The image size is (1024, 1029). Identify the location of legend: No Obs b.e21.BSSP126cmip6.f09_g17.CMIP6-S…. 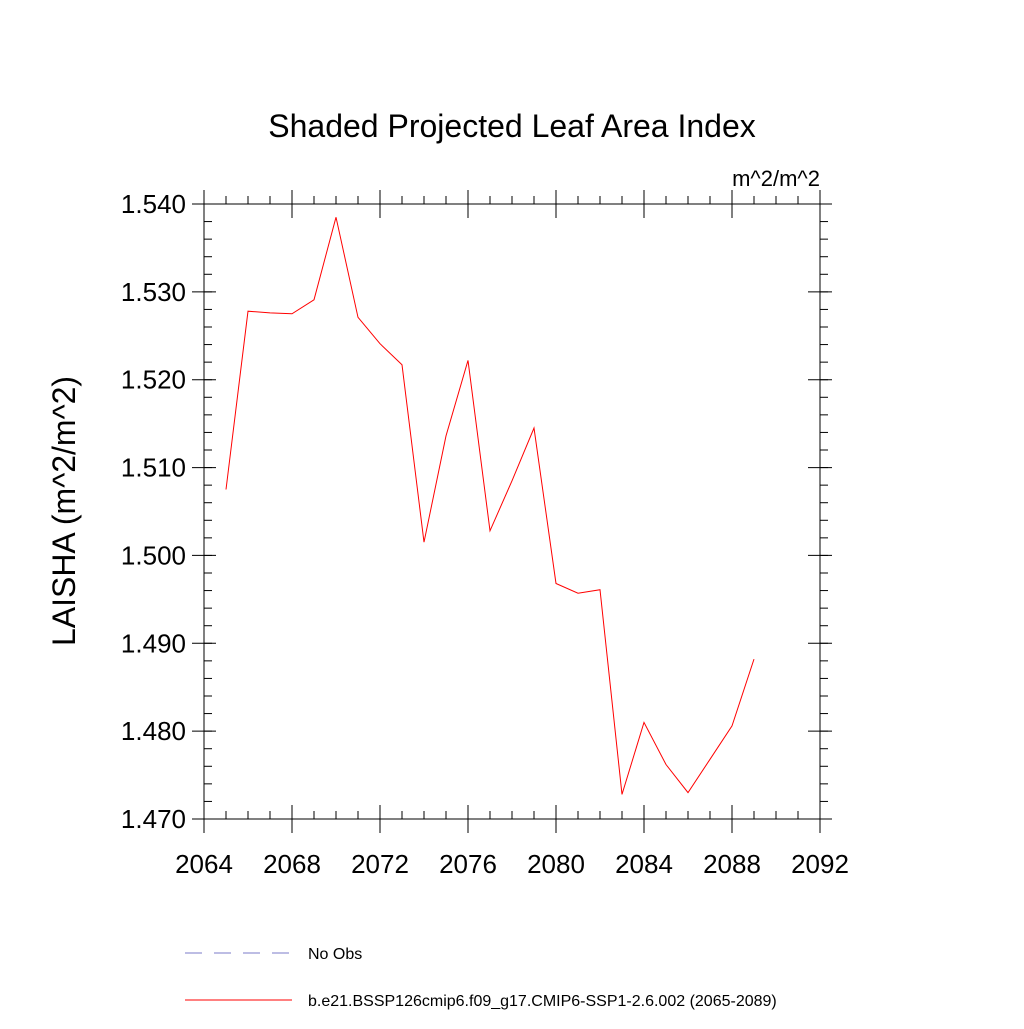
(481, 978).